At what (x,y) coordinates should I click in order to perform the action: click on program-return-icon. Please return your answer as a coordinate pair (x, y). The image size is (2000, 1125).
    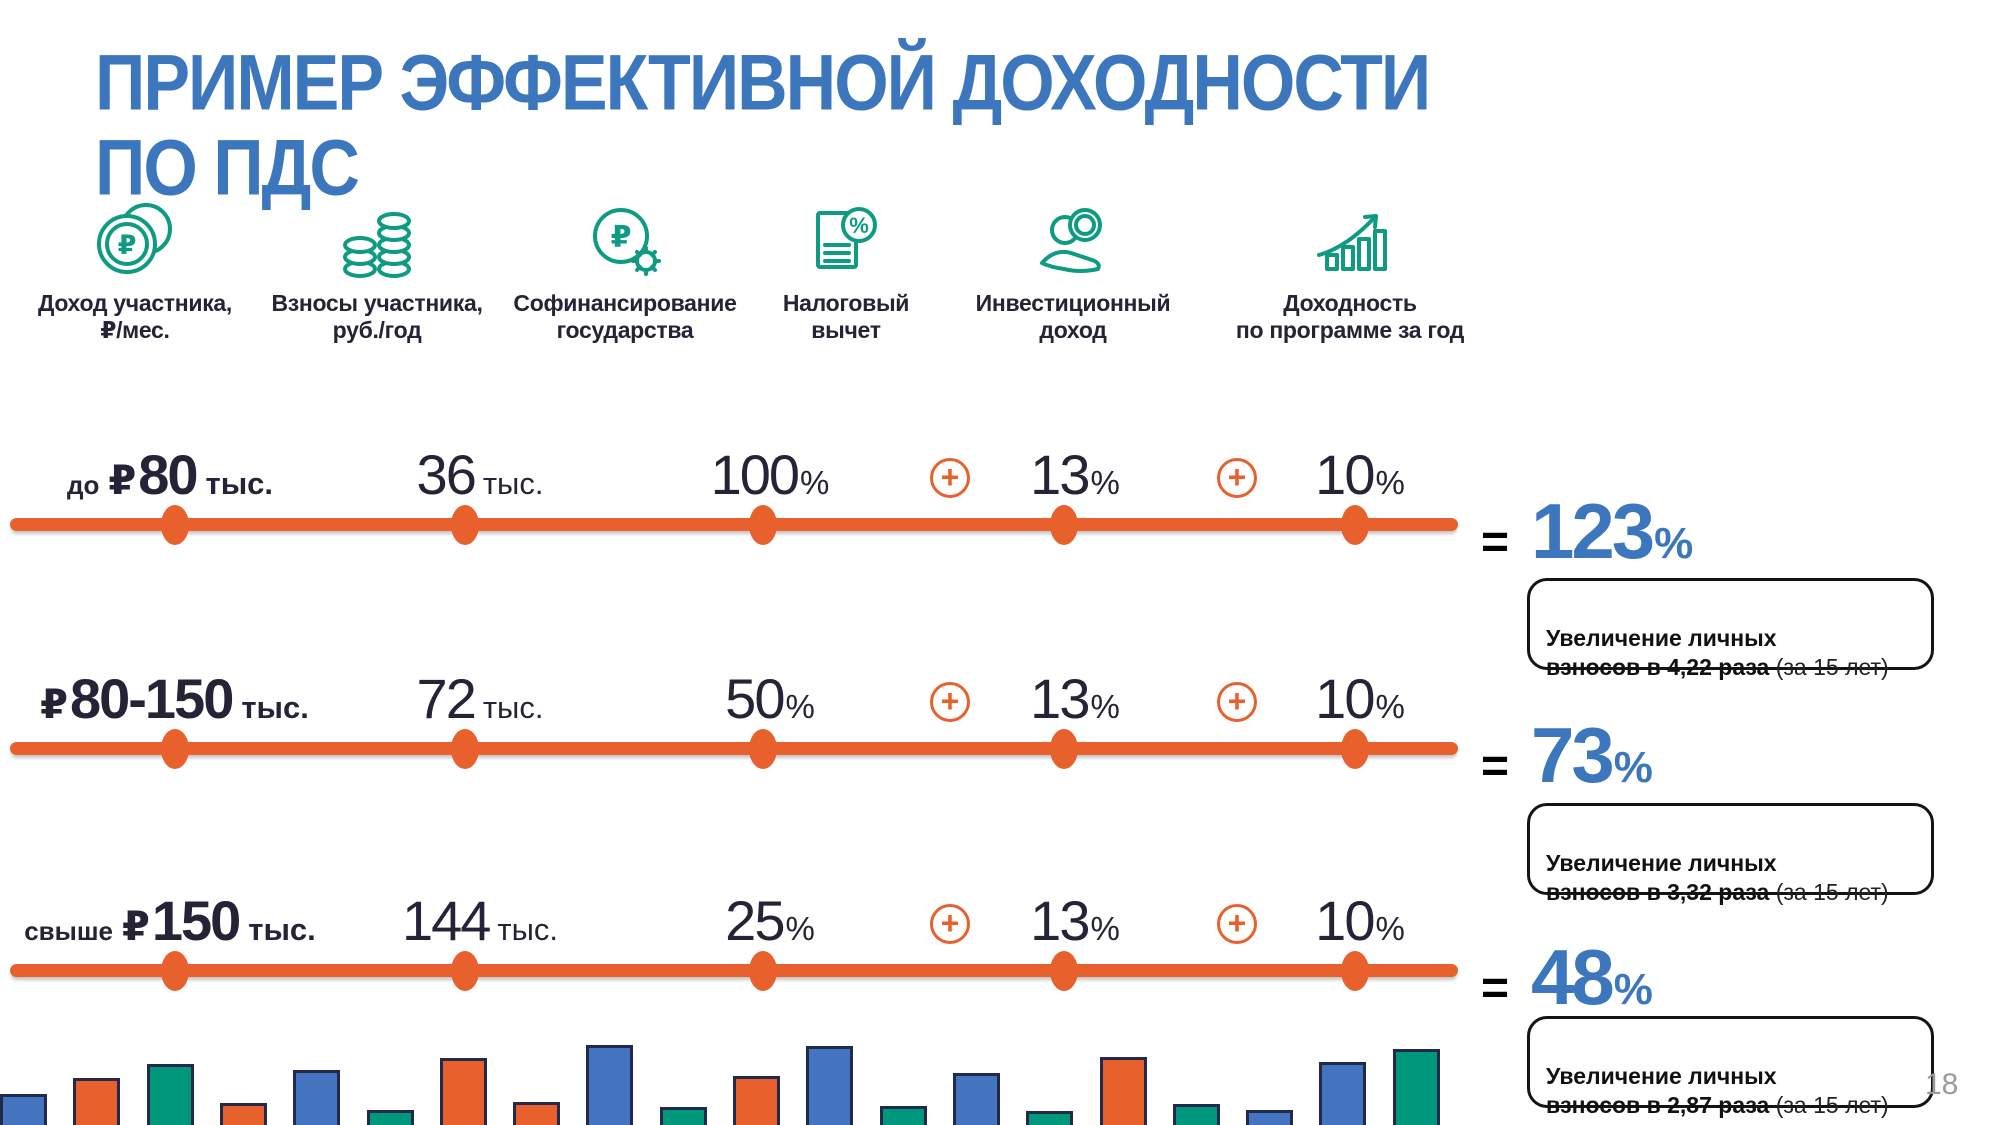
    Looking at the image, I should click on (1350, 242).